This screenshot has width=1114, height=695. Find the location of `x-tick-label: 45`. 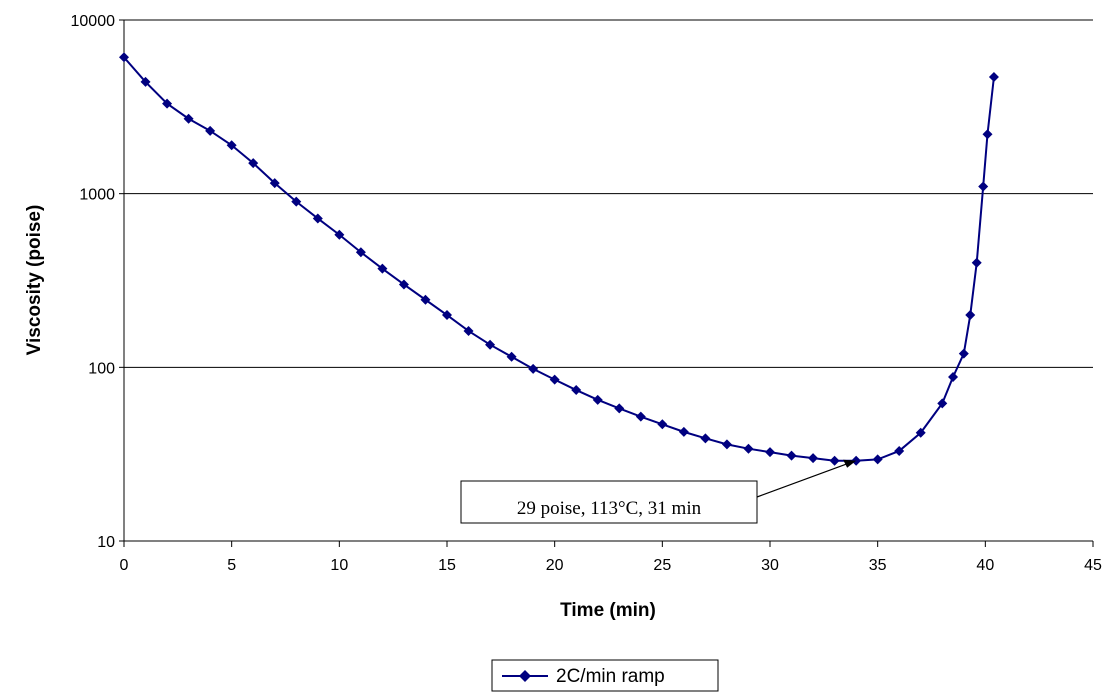

x-tick-label: 45 is located at coordinates (1093, 565).